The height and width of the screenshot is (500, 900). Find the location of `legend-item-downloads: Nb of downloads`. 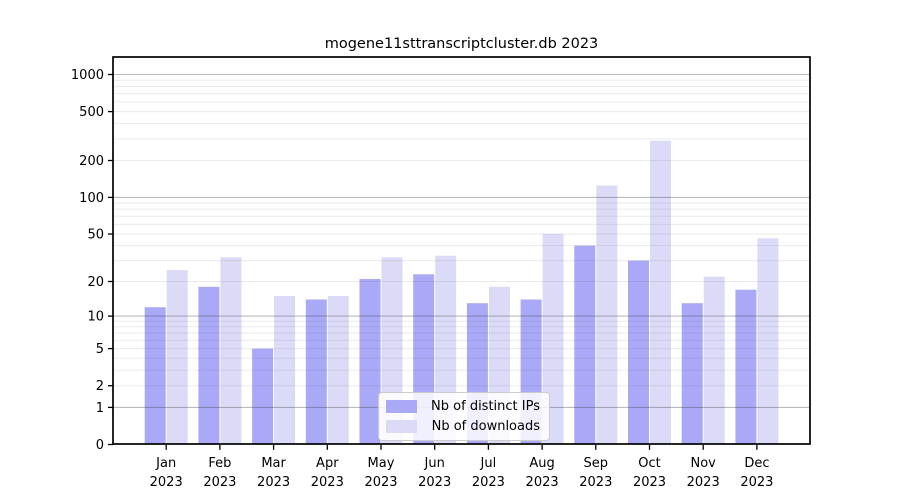

legend-item-downloads: Nb of downloads is located at coordinates (463, 426).